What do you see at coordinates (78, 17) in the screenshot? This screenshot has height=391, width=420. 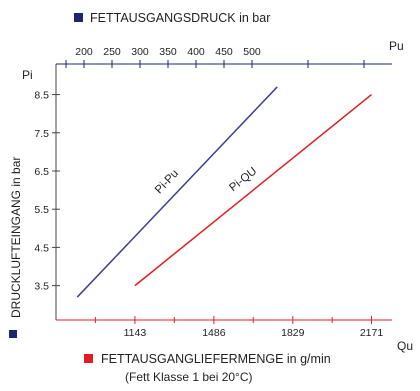 I see `top-legend-swatch` at bounding box center [78, 17].